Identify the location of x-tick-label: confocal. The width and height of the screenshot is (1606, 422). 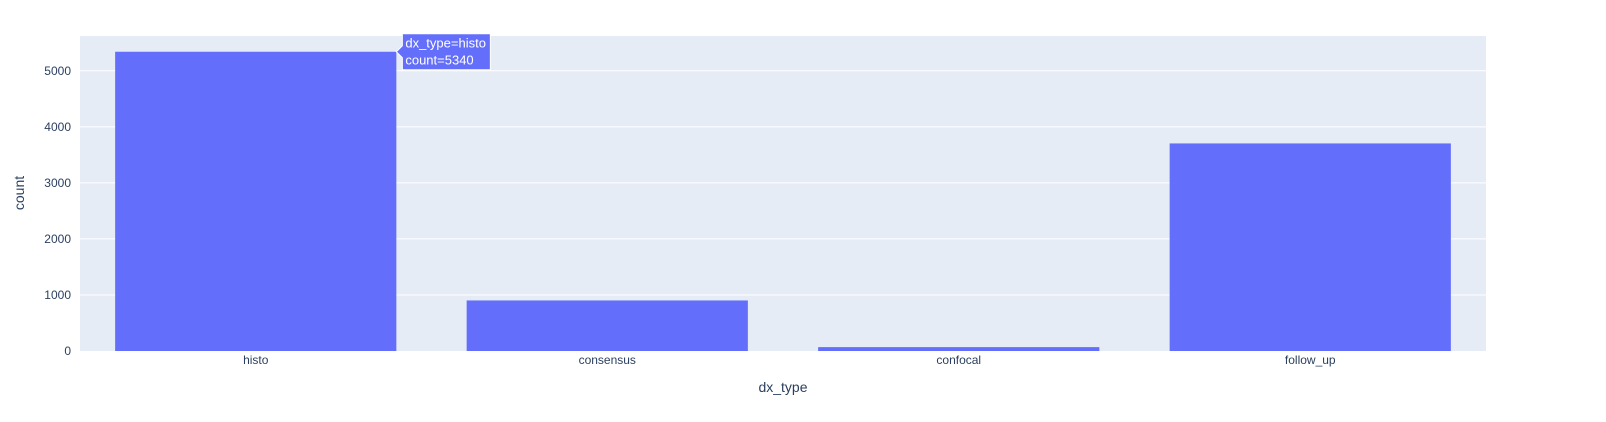
(958, 360).